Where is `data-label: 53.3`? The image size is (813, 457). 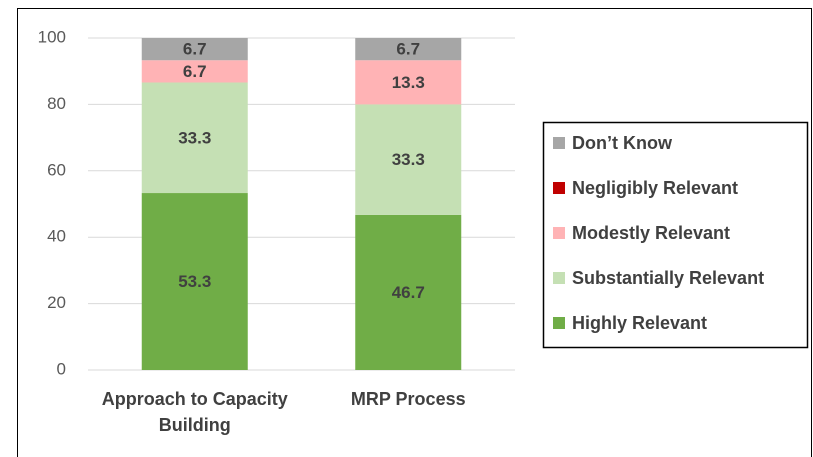
data-label: 53.3 is located at coordinates (194, 281).